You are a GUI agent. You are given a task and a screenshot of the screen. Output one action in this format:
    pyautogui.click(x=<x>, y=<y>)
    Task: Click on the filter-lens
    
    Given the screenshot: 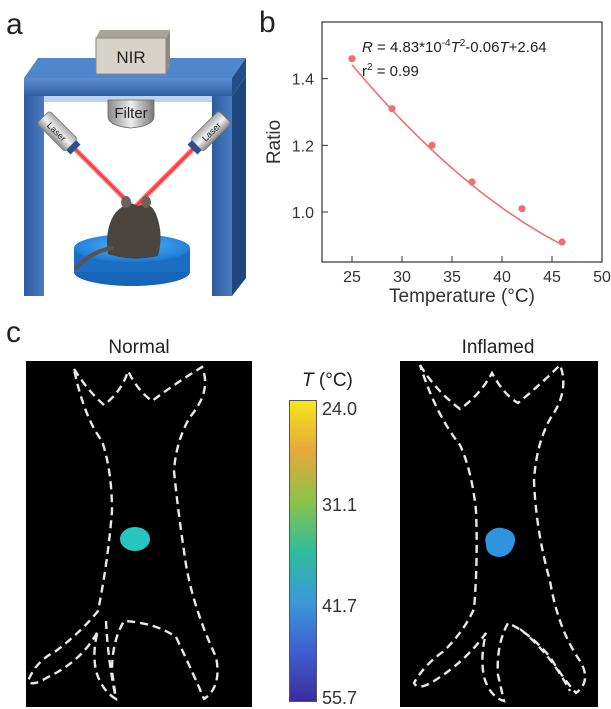 What is the action you would take?
    pyautogui.click(x=131, y=114)
    